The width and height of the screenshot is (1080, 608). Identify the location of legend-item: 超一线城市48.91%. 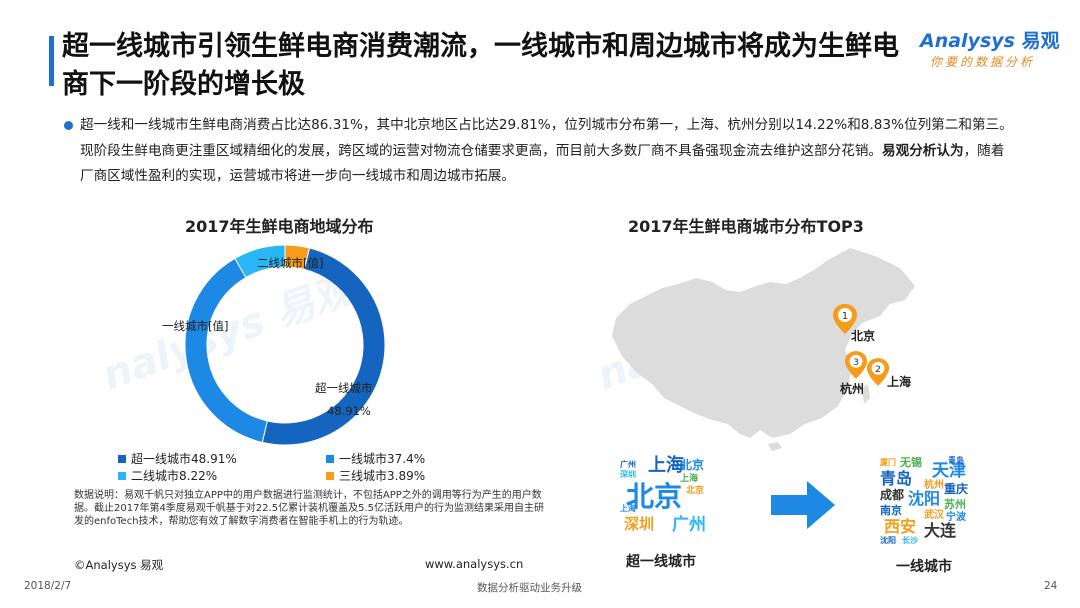
(177, 458).